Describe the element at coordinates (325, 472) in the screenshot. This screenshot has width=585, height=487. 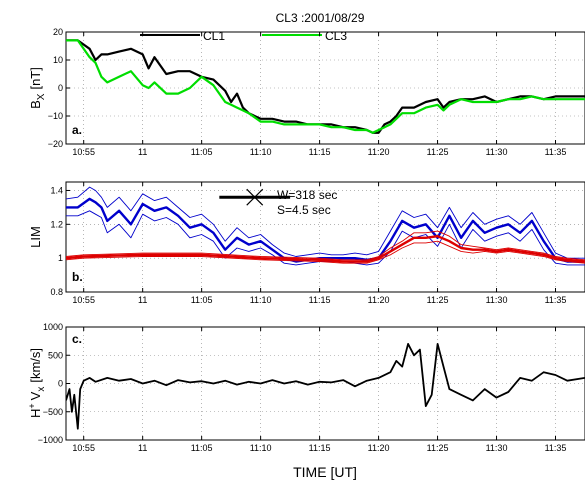
I see `x-axis-label: TIME [UT]` at that location.